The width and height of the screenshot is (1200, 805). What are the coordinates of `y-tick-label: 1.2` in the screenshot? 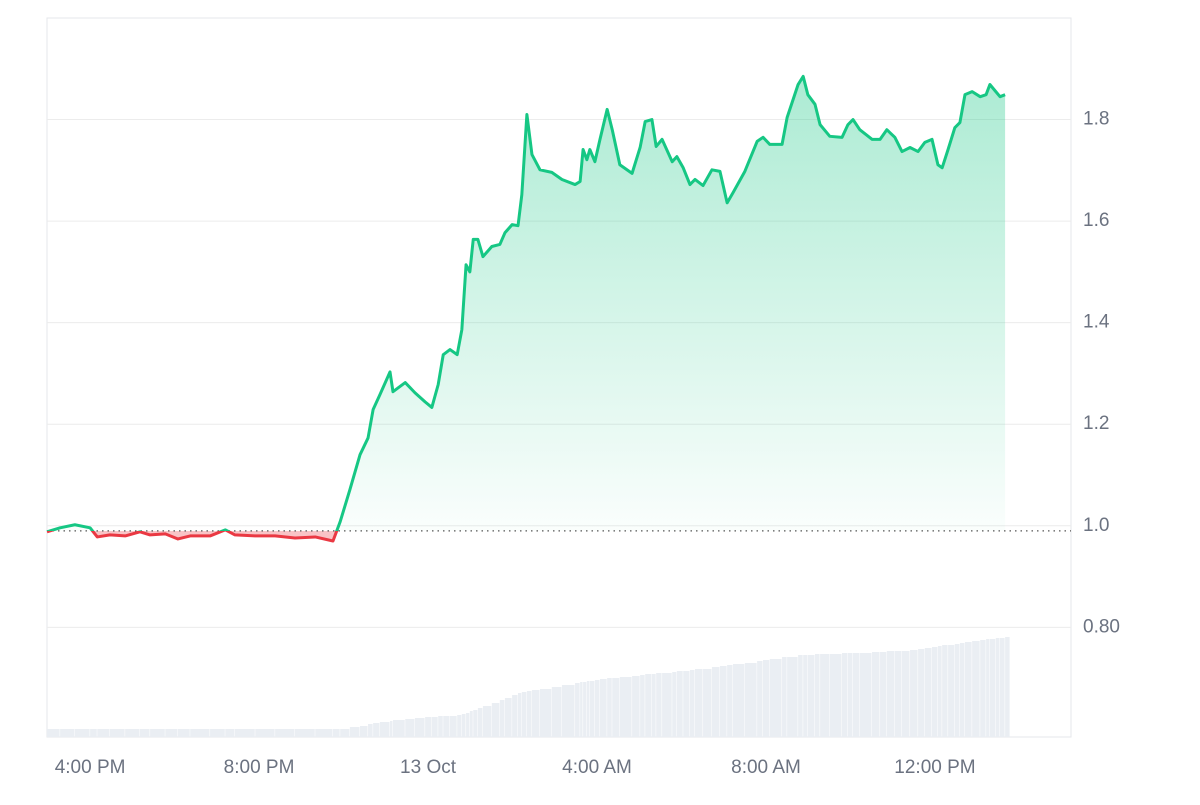 It's located at (1096, 423).